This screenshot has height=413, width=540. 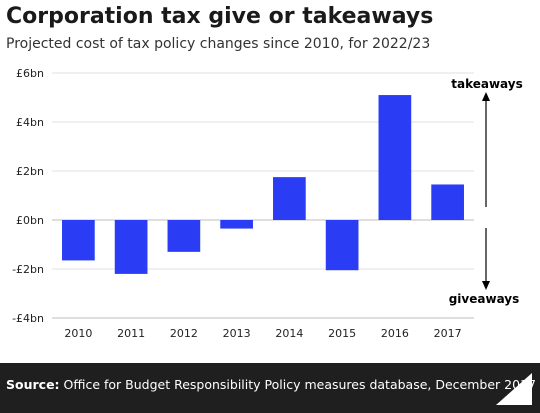 I want to click on y-tick-label: -£4bn, so click(x=28, y=318).